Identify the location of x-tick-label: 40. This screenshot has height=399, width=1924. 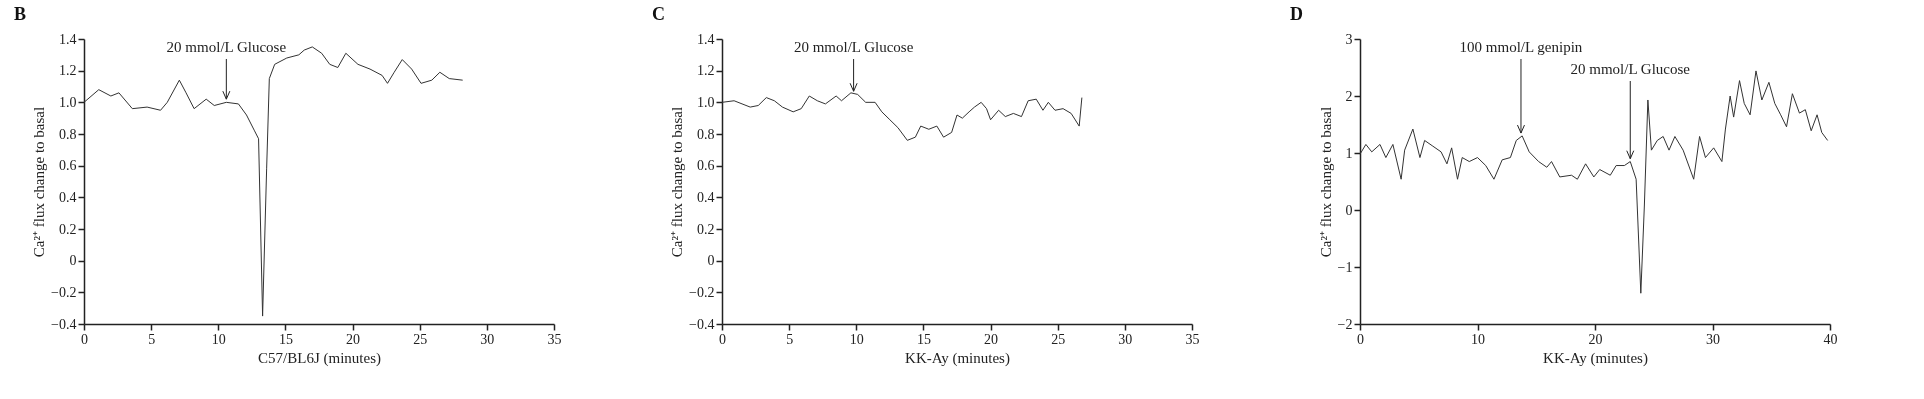
(1830, 339).